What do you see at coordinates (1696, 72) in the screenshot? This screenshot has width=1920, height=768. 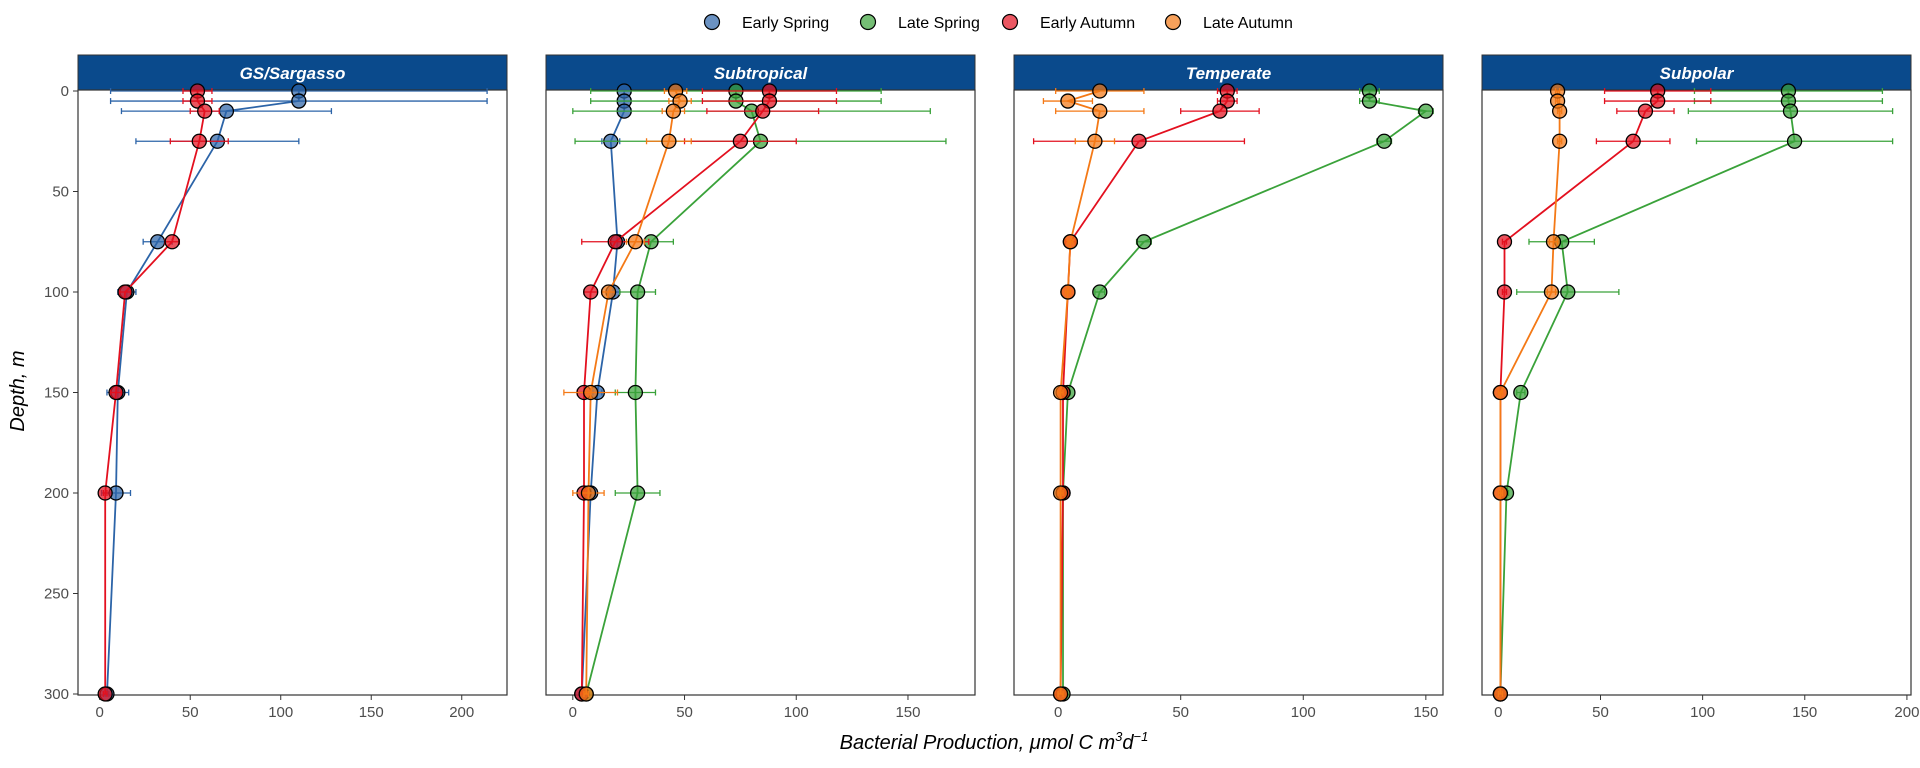 I see `strip-subpolar` at bounding box center [1696, 72].